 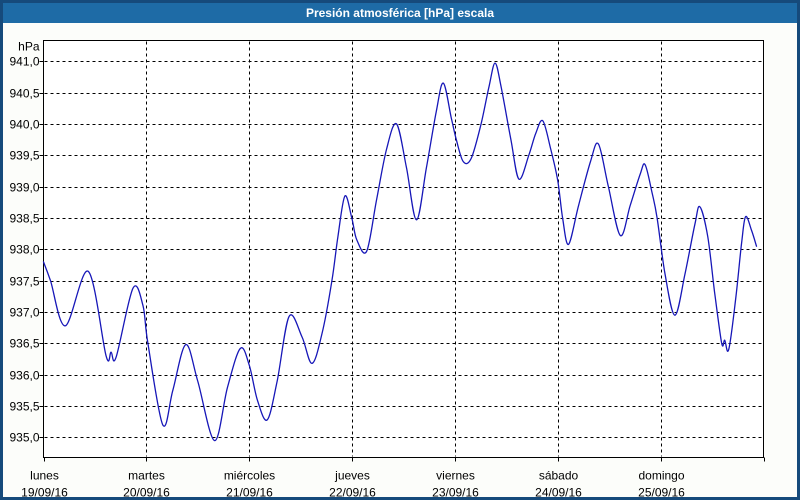 I want to click on x-day-name-label: lunes, so click(x=44, y=476).